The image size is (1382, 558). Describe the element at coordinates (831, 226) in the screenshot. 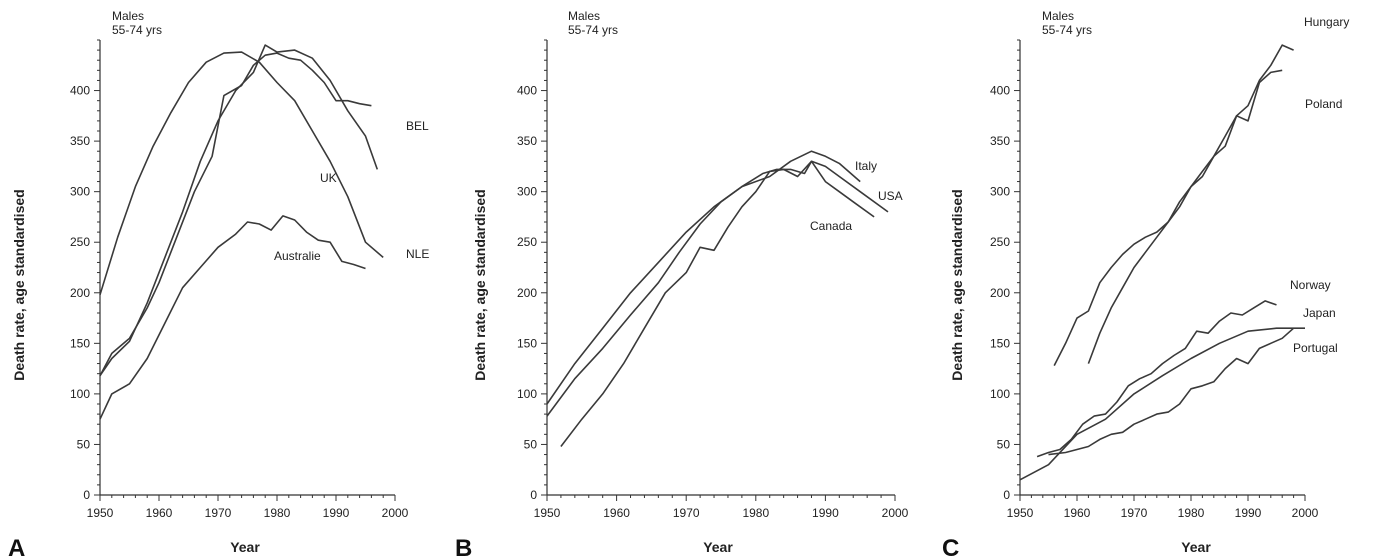

I see `series-label-canada: Canada` at that location.